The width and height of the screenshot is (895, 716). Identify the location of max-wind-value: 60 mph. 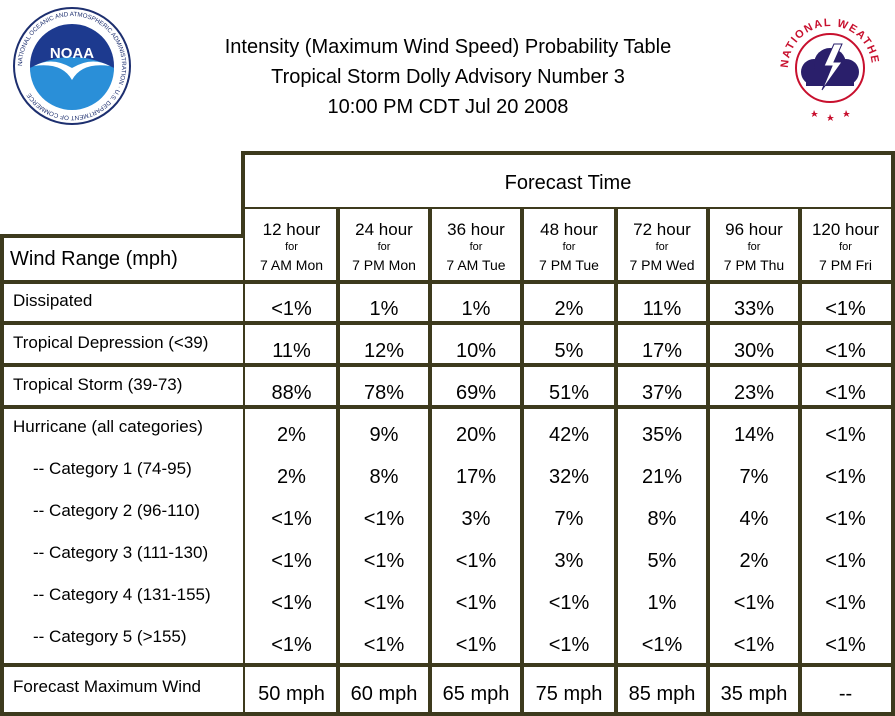
(384, 694).